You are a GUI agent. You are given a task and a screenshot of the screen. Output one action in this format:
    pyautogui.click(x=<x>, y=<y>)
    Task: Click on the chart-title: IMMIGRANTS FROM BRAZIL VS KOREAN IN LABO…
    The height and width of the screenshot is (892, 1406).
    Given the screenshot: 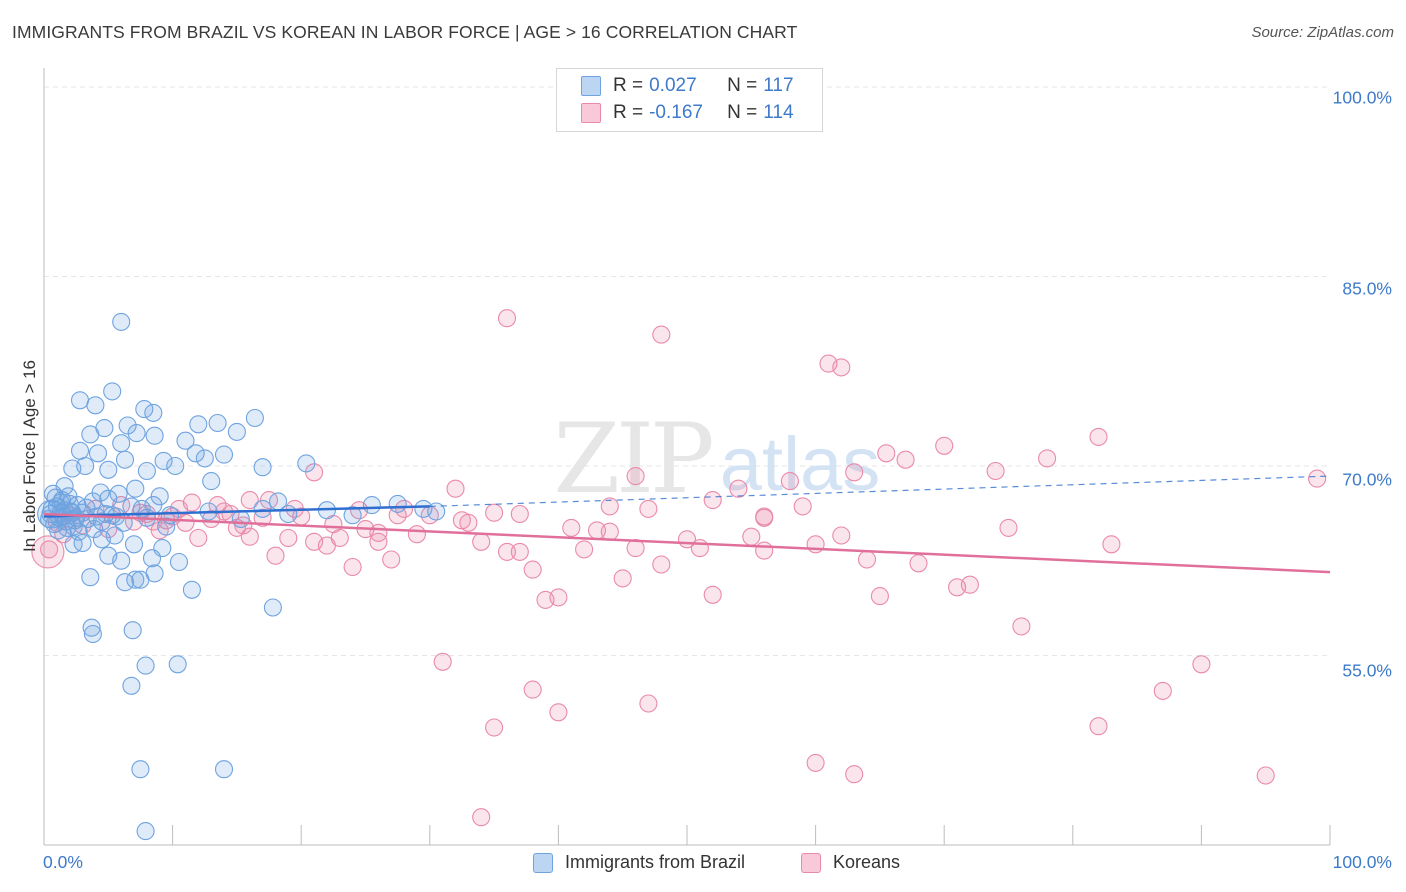 What is the action you would take?
    pyautogui.click(x=405, y=32)
    